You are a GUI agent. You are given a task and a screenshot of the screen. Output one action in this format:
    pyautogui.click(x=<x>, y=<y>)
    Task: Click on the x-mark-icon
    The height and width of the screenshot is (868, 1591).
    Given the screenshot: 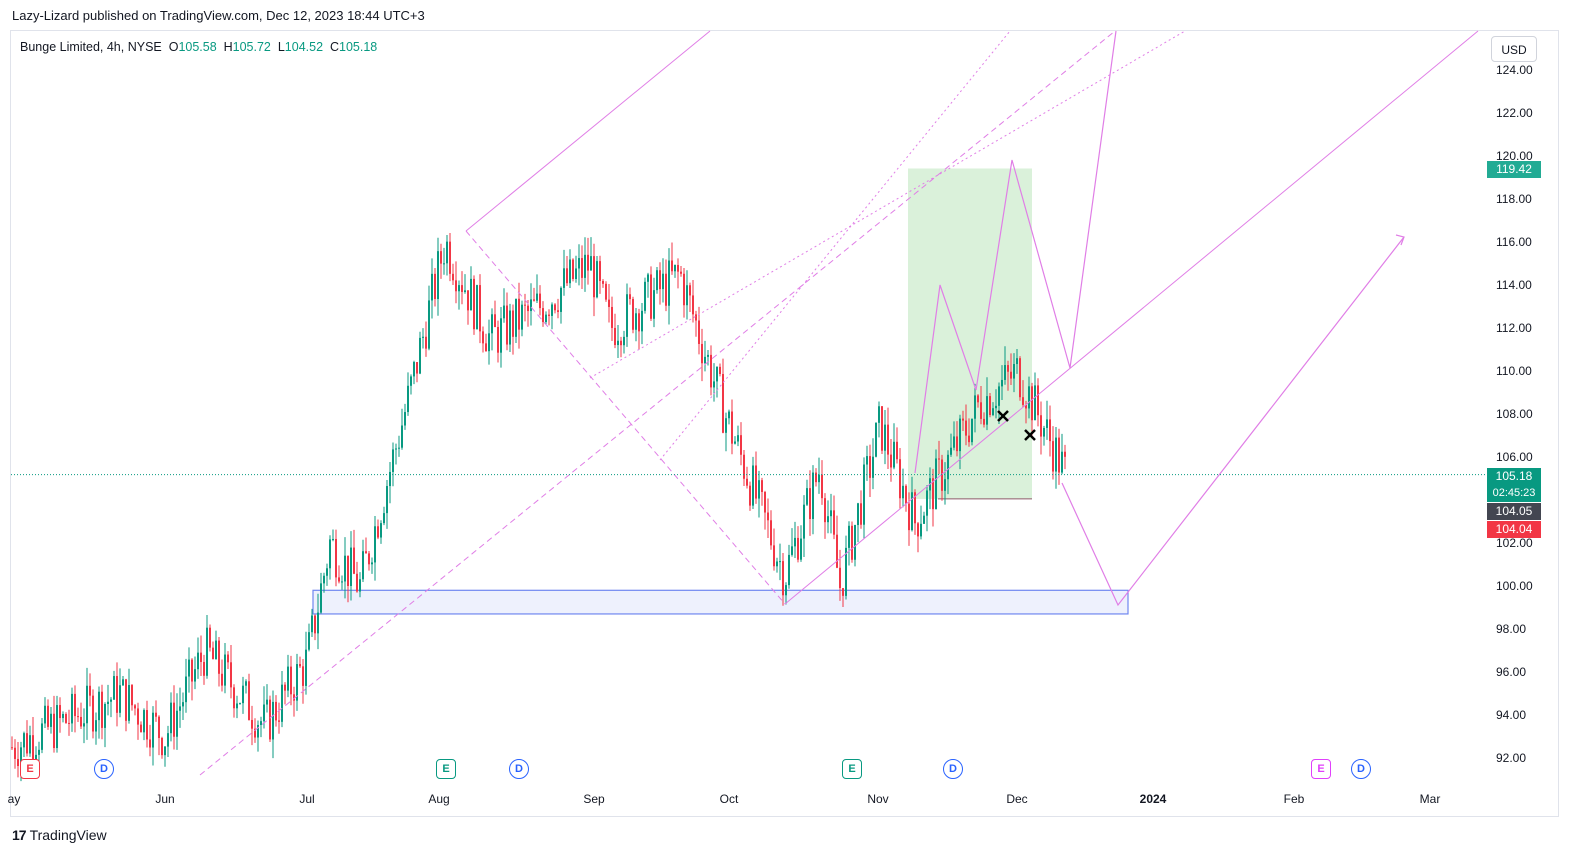 What is the action you would take?
    pyautogui.click(x=1030, y=435)
    